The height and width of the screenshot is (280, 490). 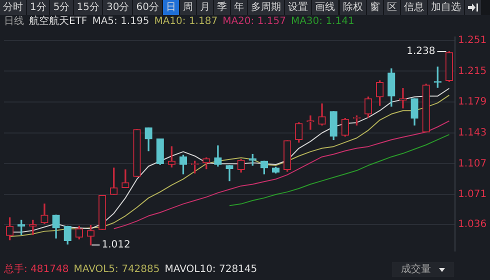 What do you see at coordinates (322, 22) in the screenshot?
I see `text: MA30: 1.141` at bounding box center [322, 22].